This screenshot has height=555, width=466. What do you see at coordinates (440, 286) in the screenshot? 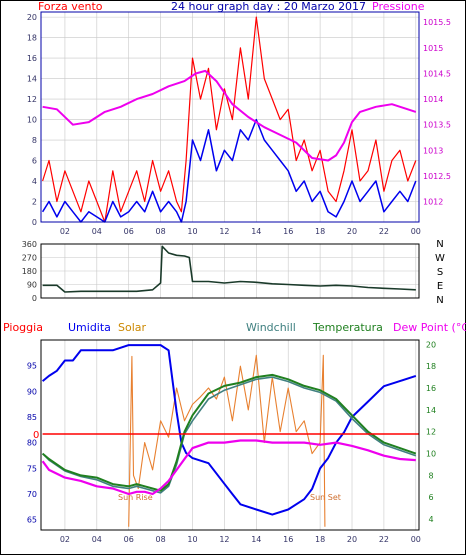
I see `compass-label: E` at bounding box center [440, 286].